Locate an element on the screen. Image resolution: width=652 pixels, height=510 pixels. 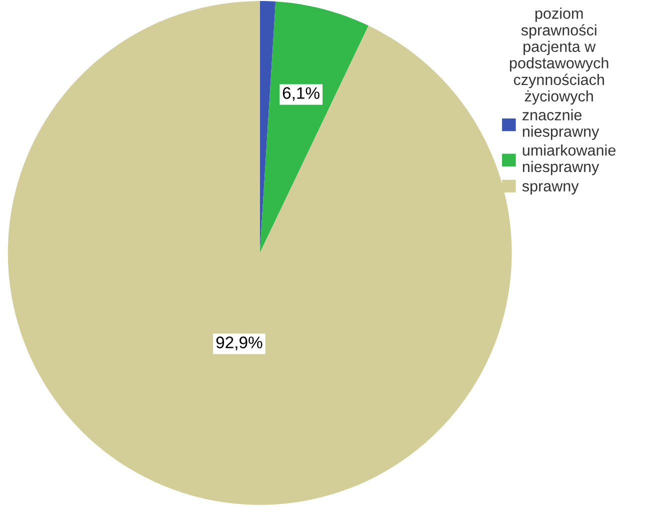
legend-label: umiarkowanie niesprawny is located at coordinates (569, 160).